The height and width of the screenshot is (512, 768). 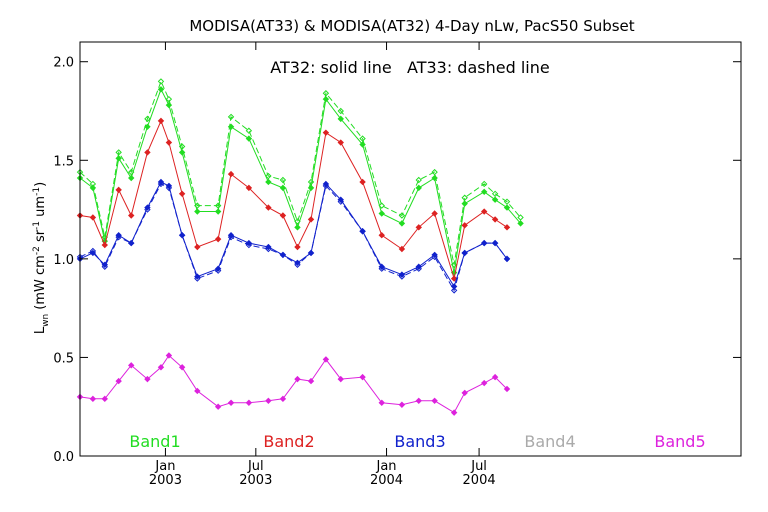 What do you see at coordinates (288, 441) in the screenshot?
I see `legend-label-band2: Band2` at bounding box center [288, 441].